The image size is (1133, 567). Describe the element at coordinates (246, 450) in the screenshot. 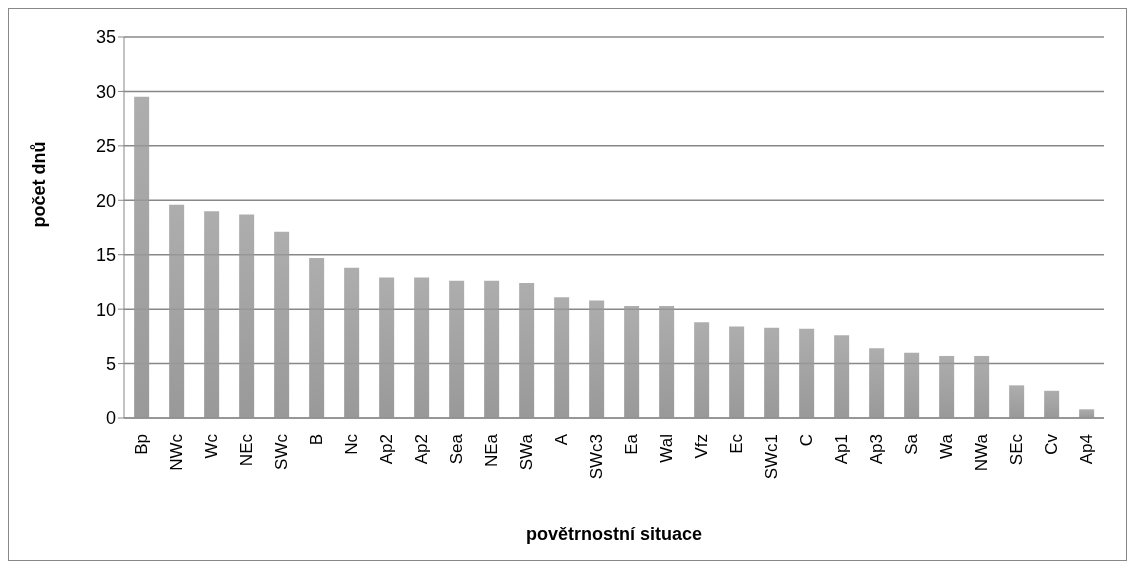

I see `x-tick-label: NEc` at that location.